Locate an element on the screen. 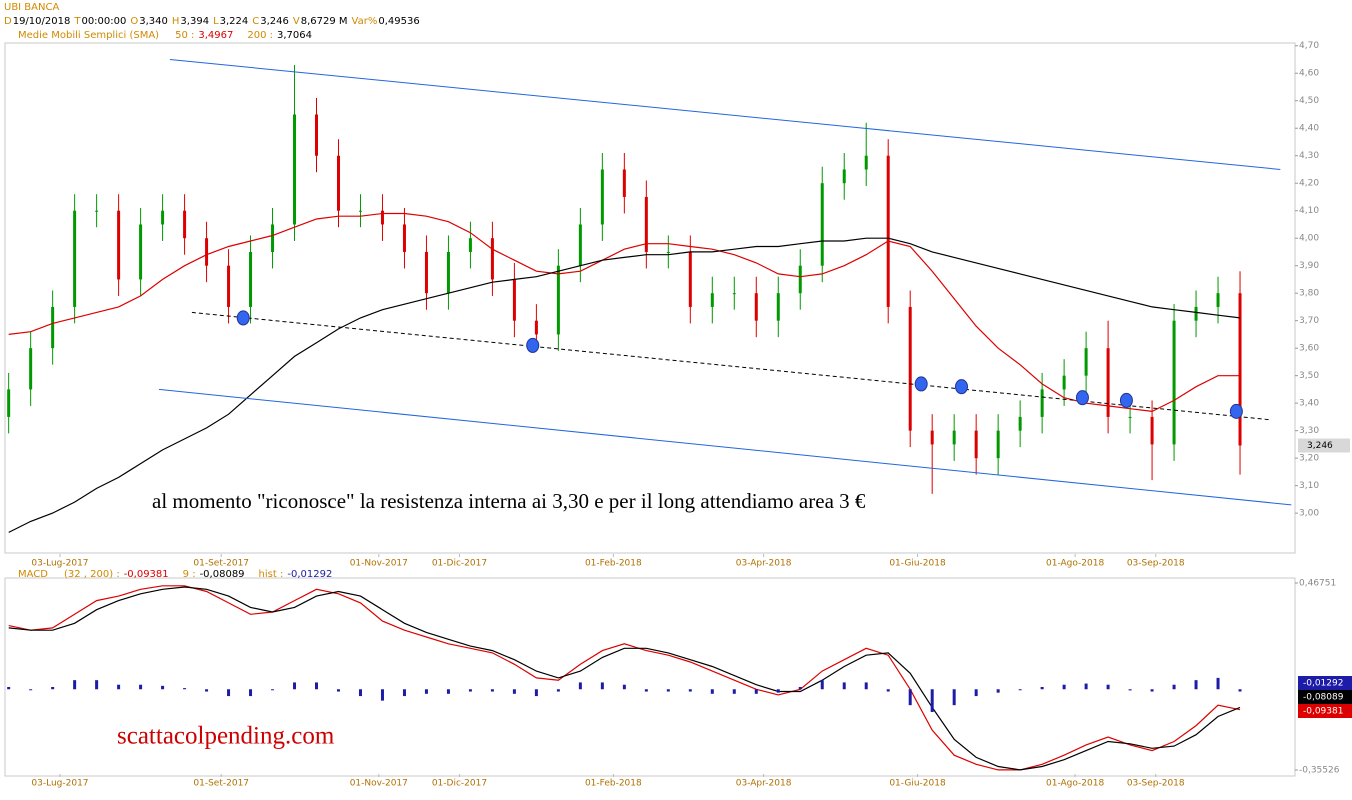 This screenshot has width=1352, height=800. y-tick-label: 4,70 is located at coordinates (1309, 46).